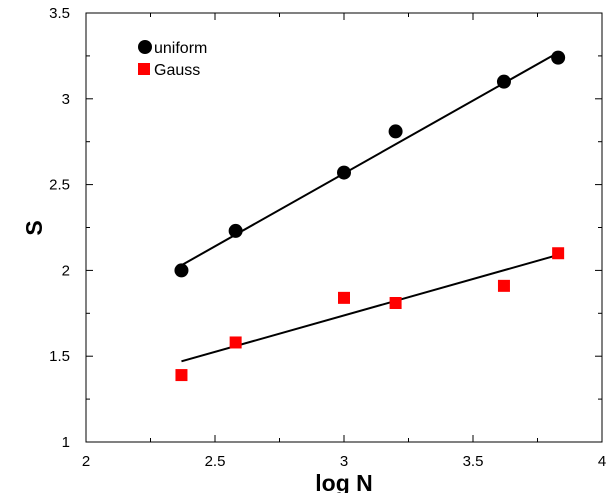  What do you see at coordinates (66, 270) in the screenshot?
I see `y-tick-label: 2` at bounding box center [66, 270].